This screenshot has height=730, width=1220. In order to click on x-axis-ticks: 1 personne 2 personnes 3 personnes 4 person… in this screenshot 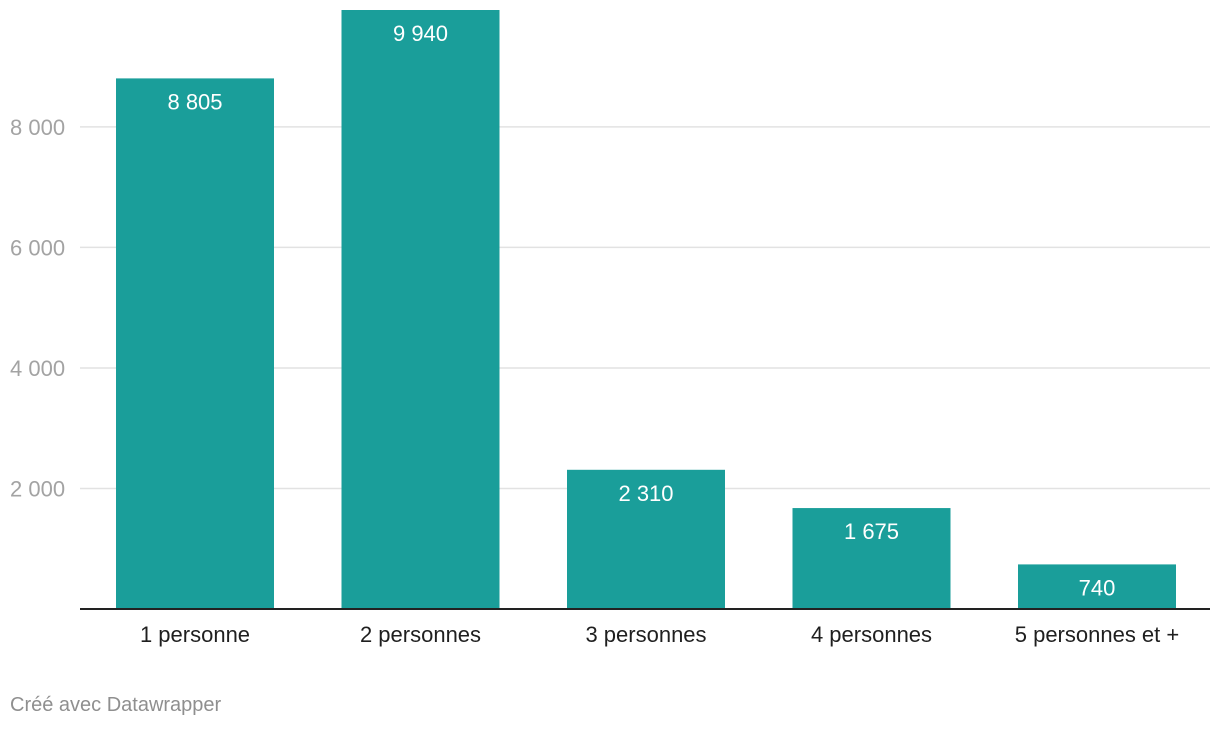, I will do `click(659, 634)`.